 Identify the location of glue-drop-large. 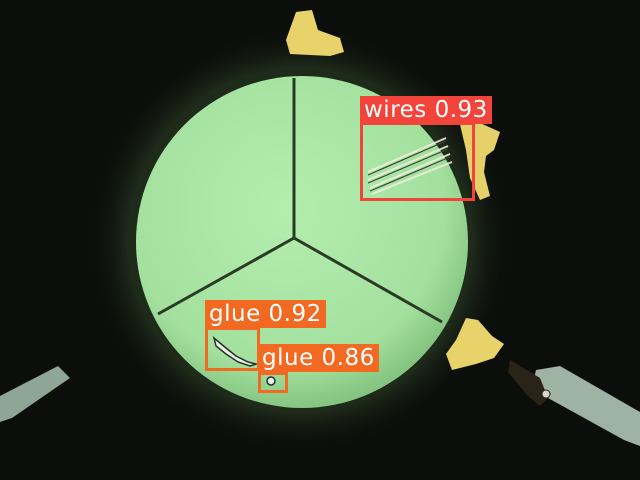
(235, 351).